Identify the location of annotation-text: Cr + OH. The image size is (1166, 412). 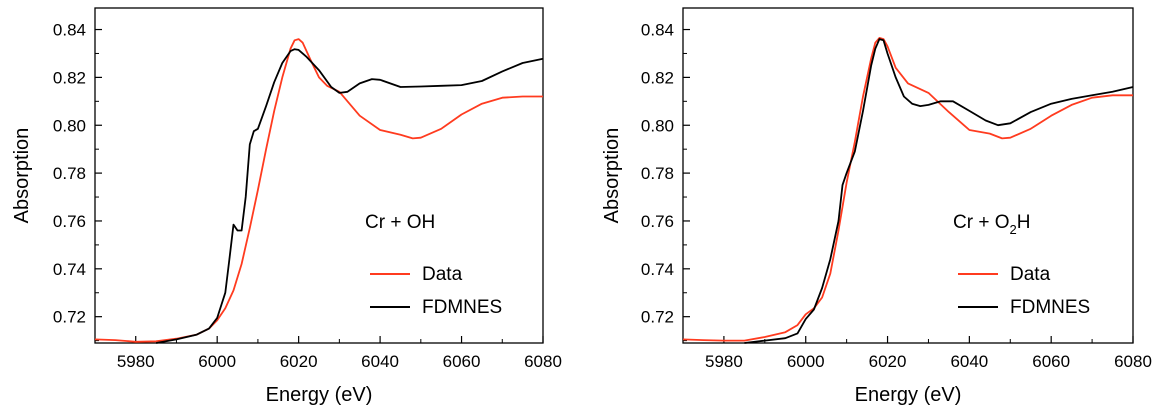
(400, 222).